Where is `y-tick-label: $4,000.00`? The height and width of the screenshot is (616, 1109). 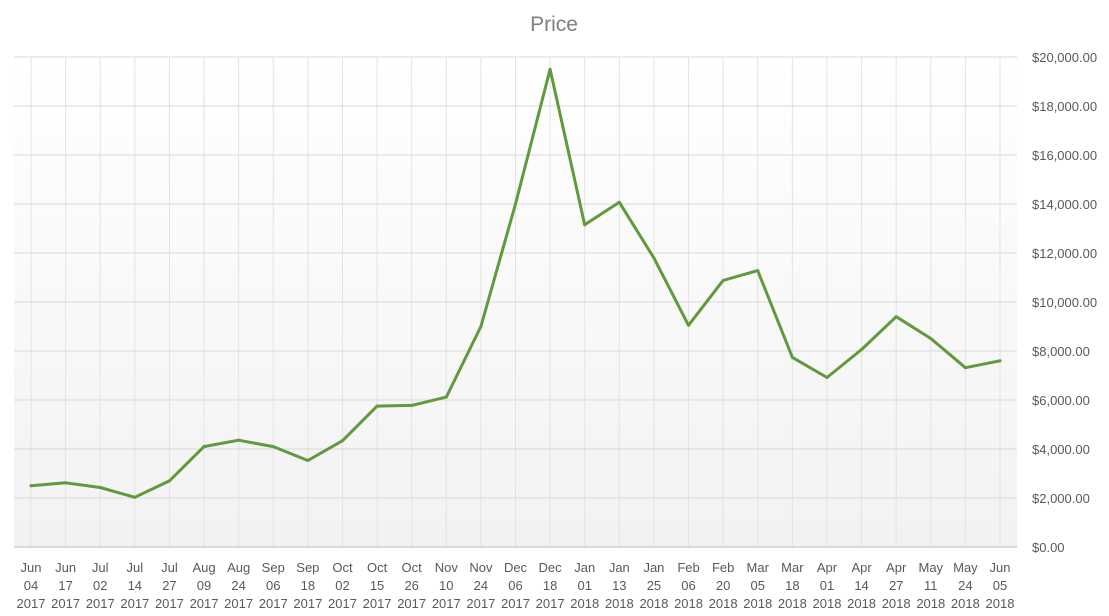
y-tick-label: $4,000.00 is located at coordinates (1061, 449).